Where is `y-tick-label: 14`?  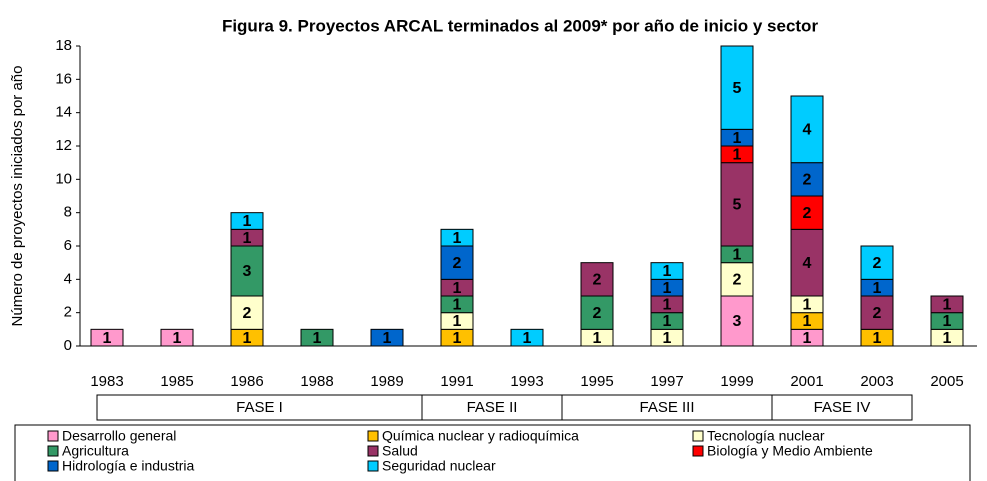
y-tick-label: 14 is located at coordinates (63, 112).